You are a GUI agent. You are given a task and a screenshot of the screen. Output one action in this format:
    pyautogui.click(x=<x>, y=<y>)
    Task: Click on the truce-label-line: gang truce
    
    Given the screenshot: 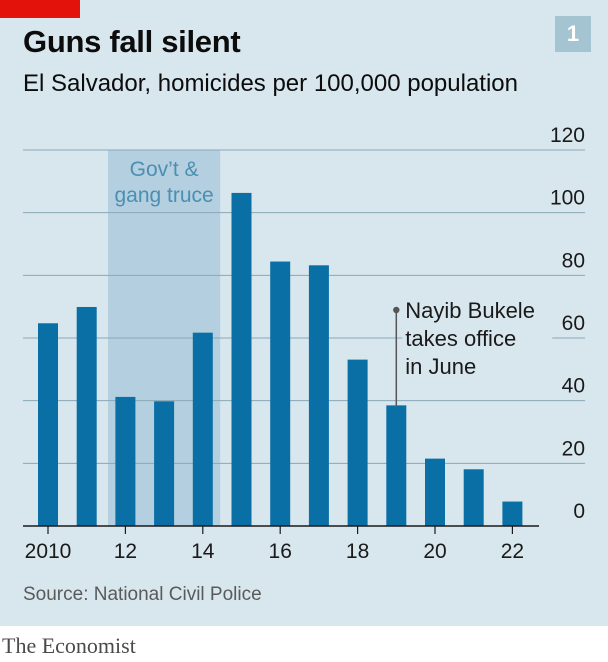 What is the action you would take?
    pyautogui.click(x=163, y=195)
    